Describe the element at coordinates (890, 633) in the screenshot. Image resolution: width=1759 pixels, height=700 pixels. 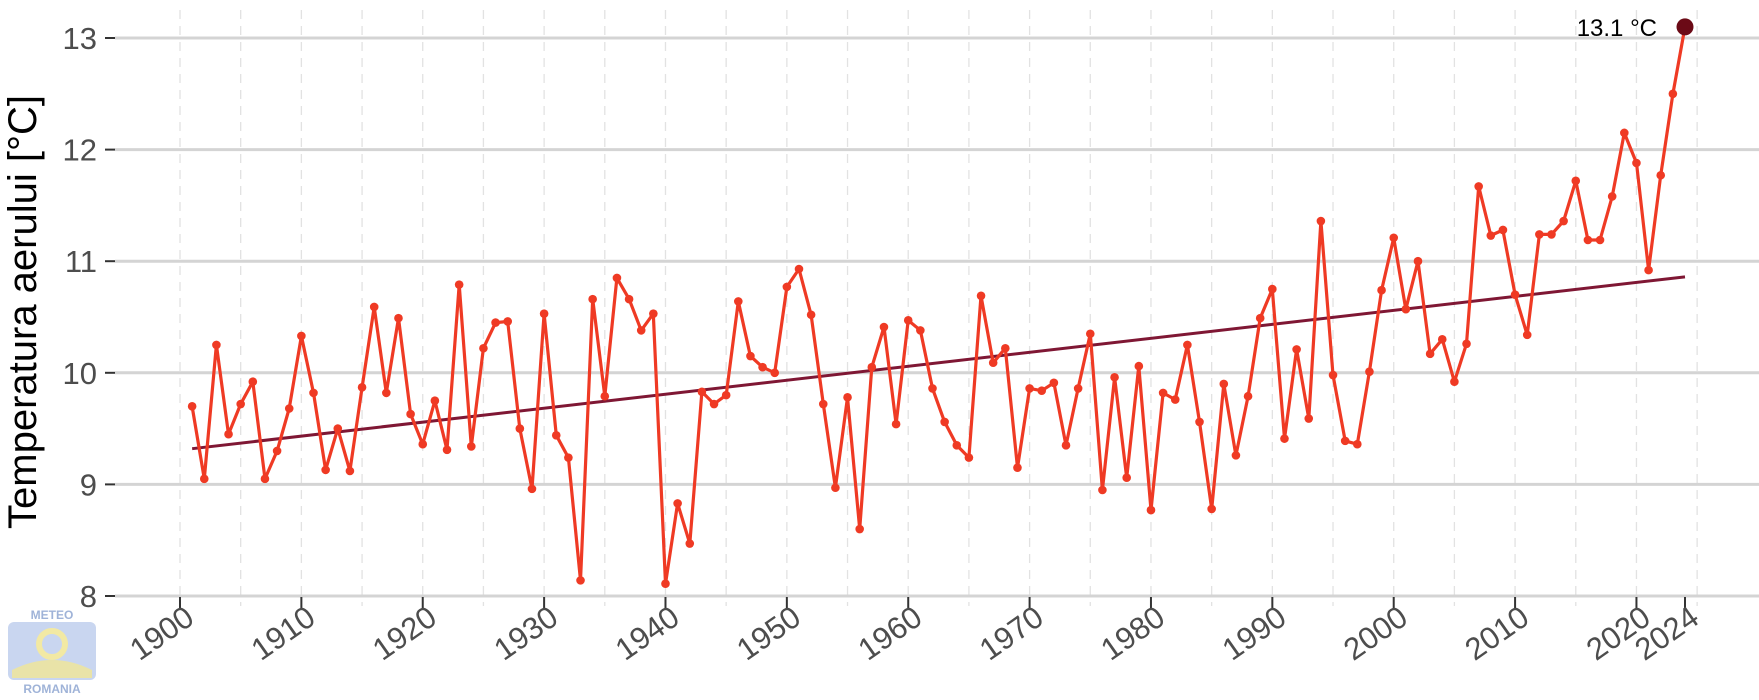
I see `x-tick-label: 1960` at that location.